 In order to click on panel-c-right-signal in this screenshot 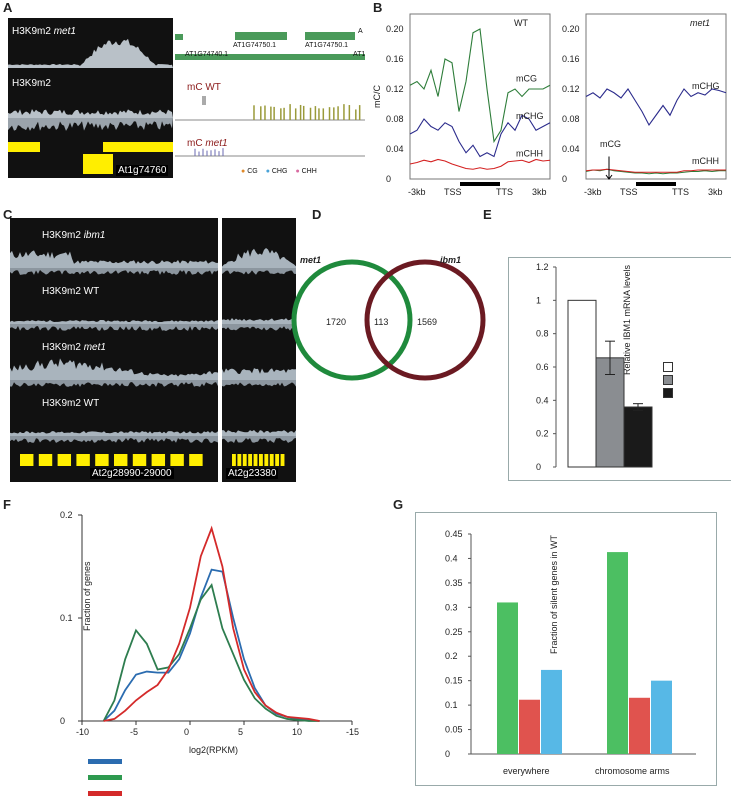, I will do `click(259, 357)`.